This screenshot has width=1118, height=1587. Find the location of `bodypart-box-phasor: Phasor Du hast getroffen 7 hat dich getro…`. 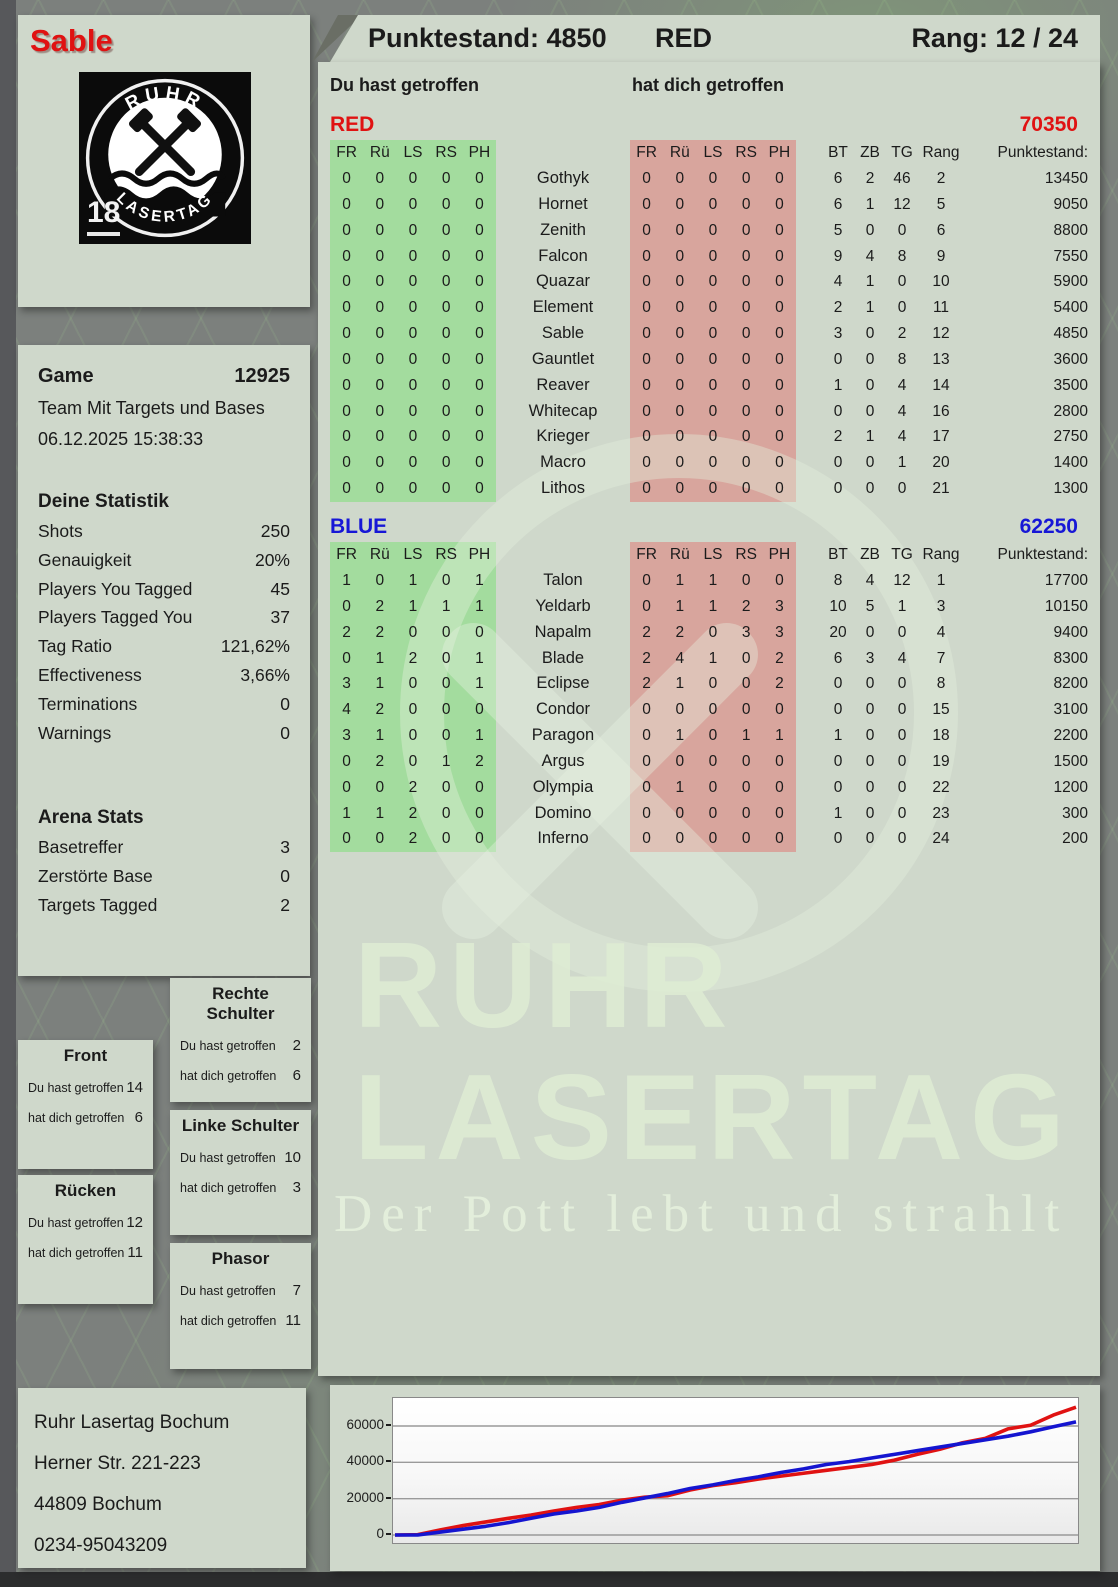

bodypart-box-phasor: Phasor Du hast getroffen 7 hat dich getro… is located at coordinates (240, 1306).